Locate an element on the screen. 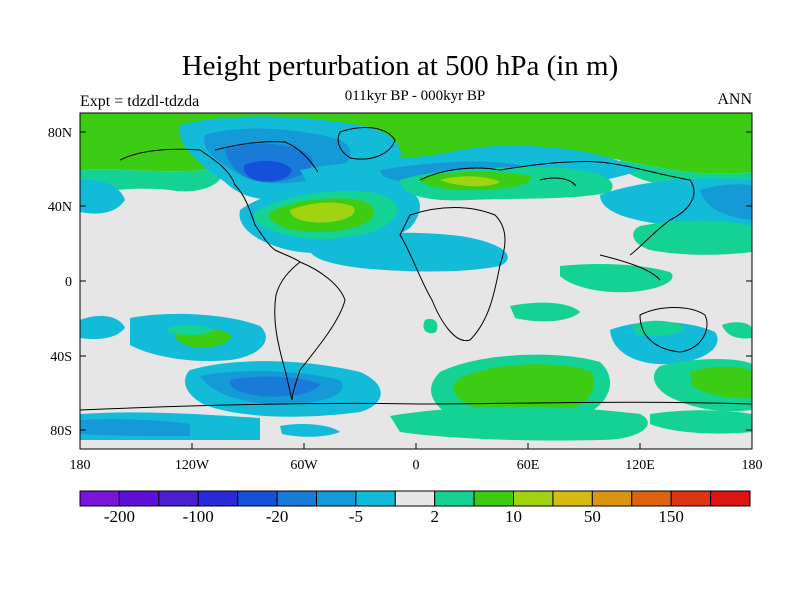  y-tick-label: 80N is located at coordinates (60, 133).